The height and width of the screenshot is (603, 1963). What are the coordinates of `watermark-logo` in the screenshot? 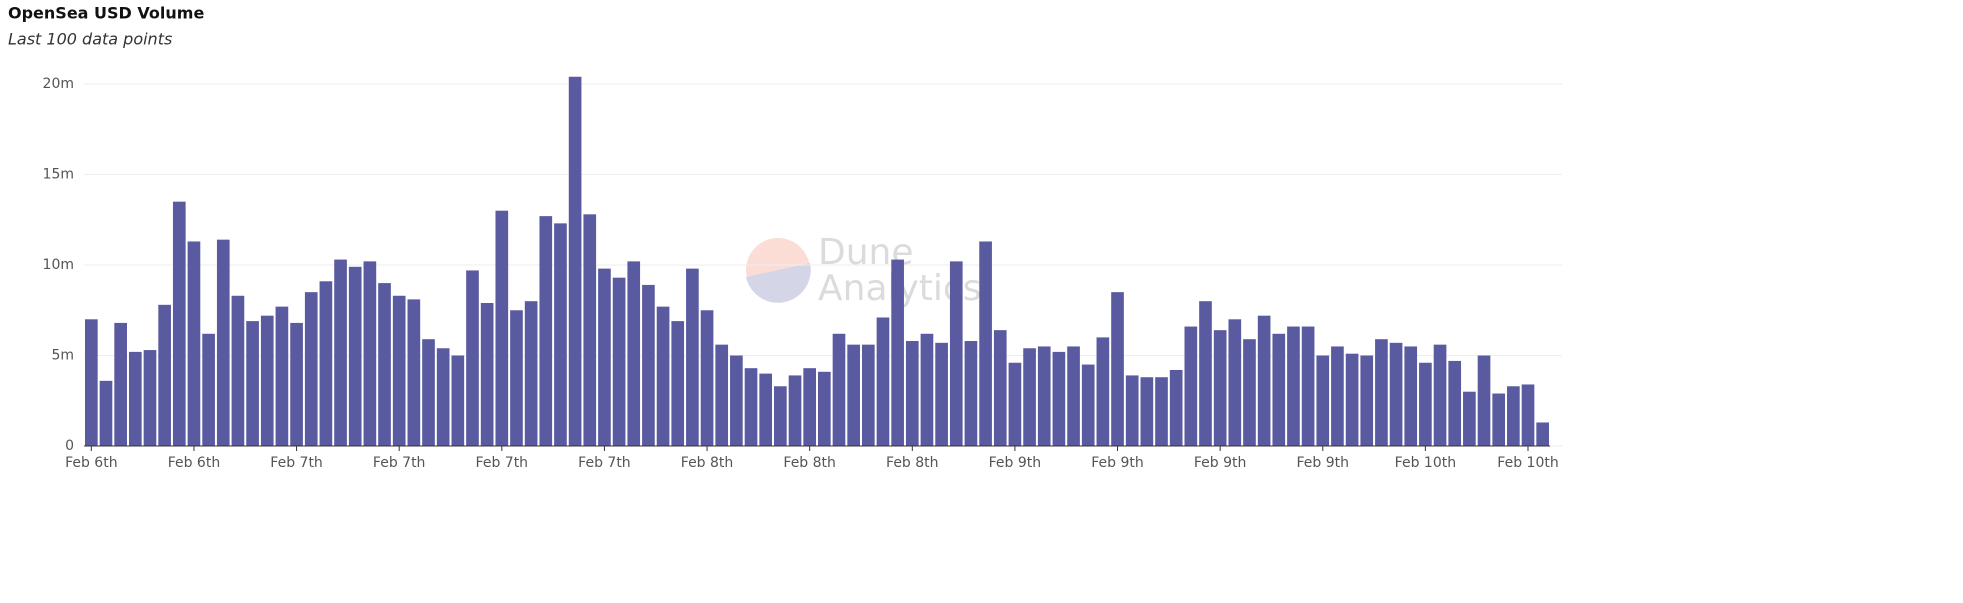 It's located at (778, 270).